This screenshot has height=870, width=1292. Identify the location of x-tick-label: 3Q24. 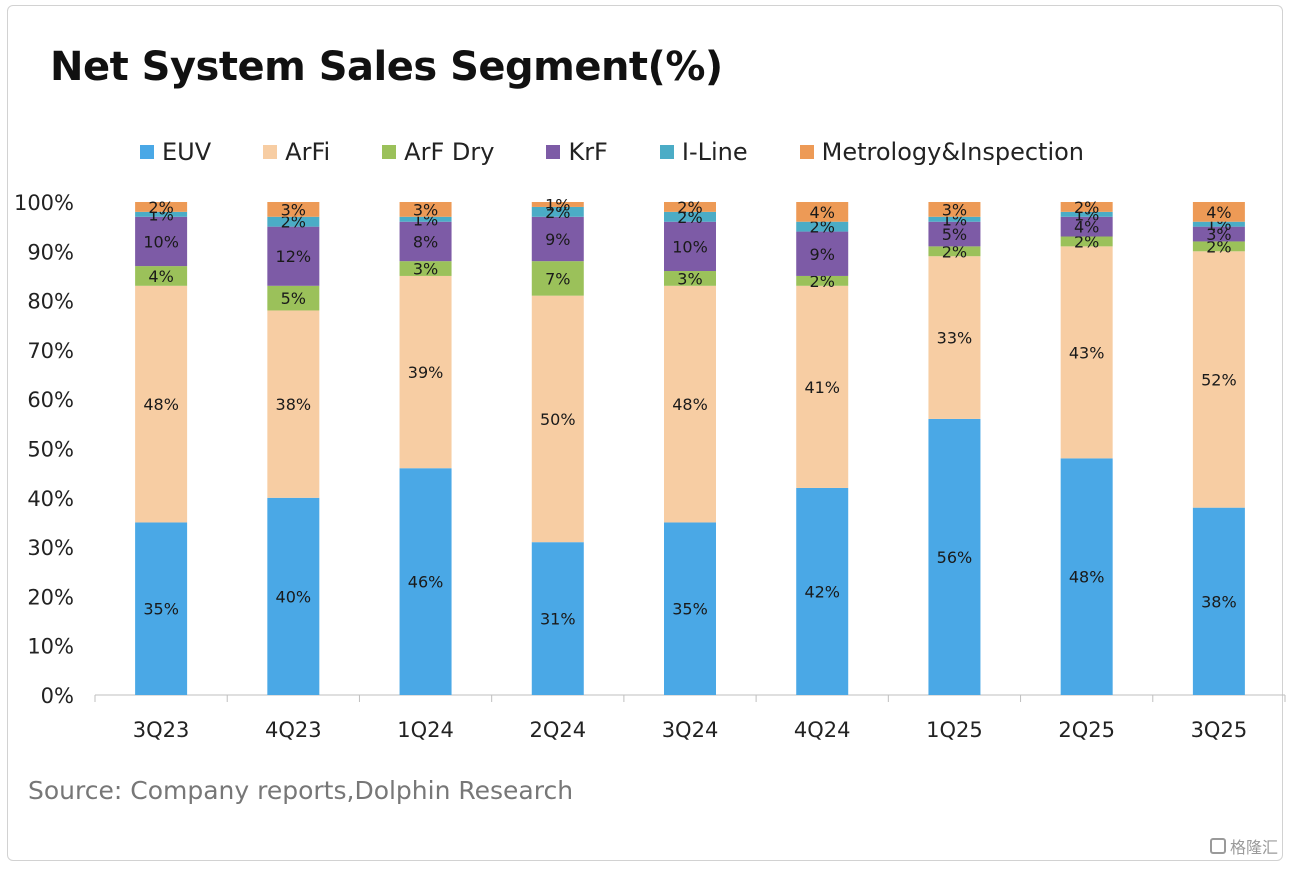
(690, 730).